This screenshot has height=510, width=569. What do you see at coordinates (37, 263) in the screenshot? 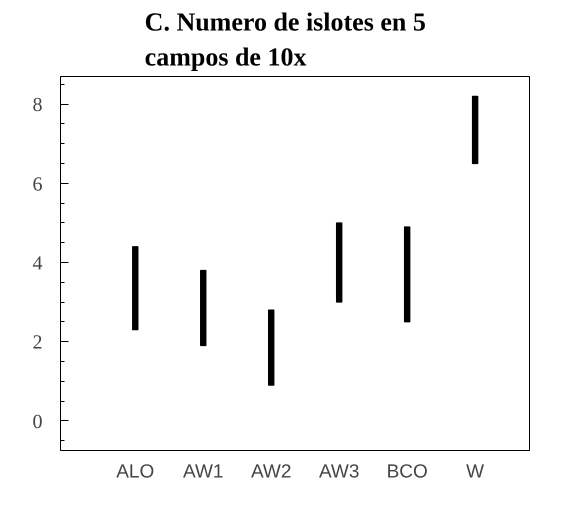
I see `y-tick-label: 4` at bounding box center [37, 263].